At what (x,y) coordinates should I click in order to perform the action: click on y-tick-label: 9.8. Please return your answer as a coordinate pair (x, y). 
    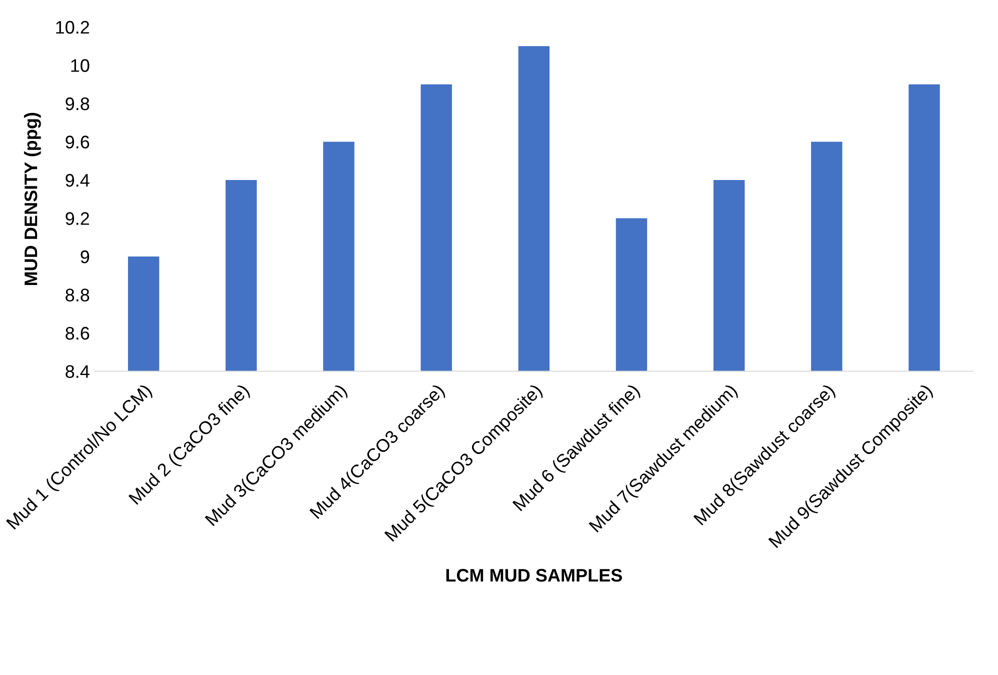
    Looking at the image, I should click on (78, 103).